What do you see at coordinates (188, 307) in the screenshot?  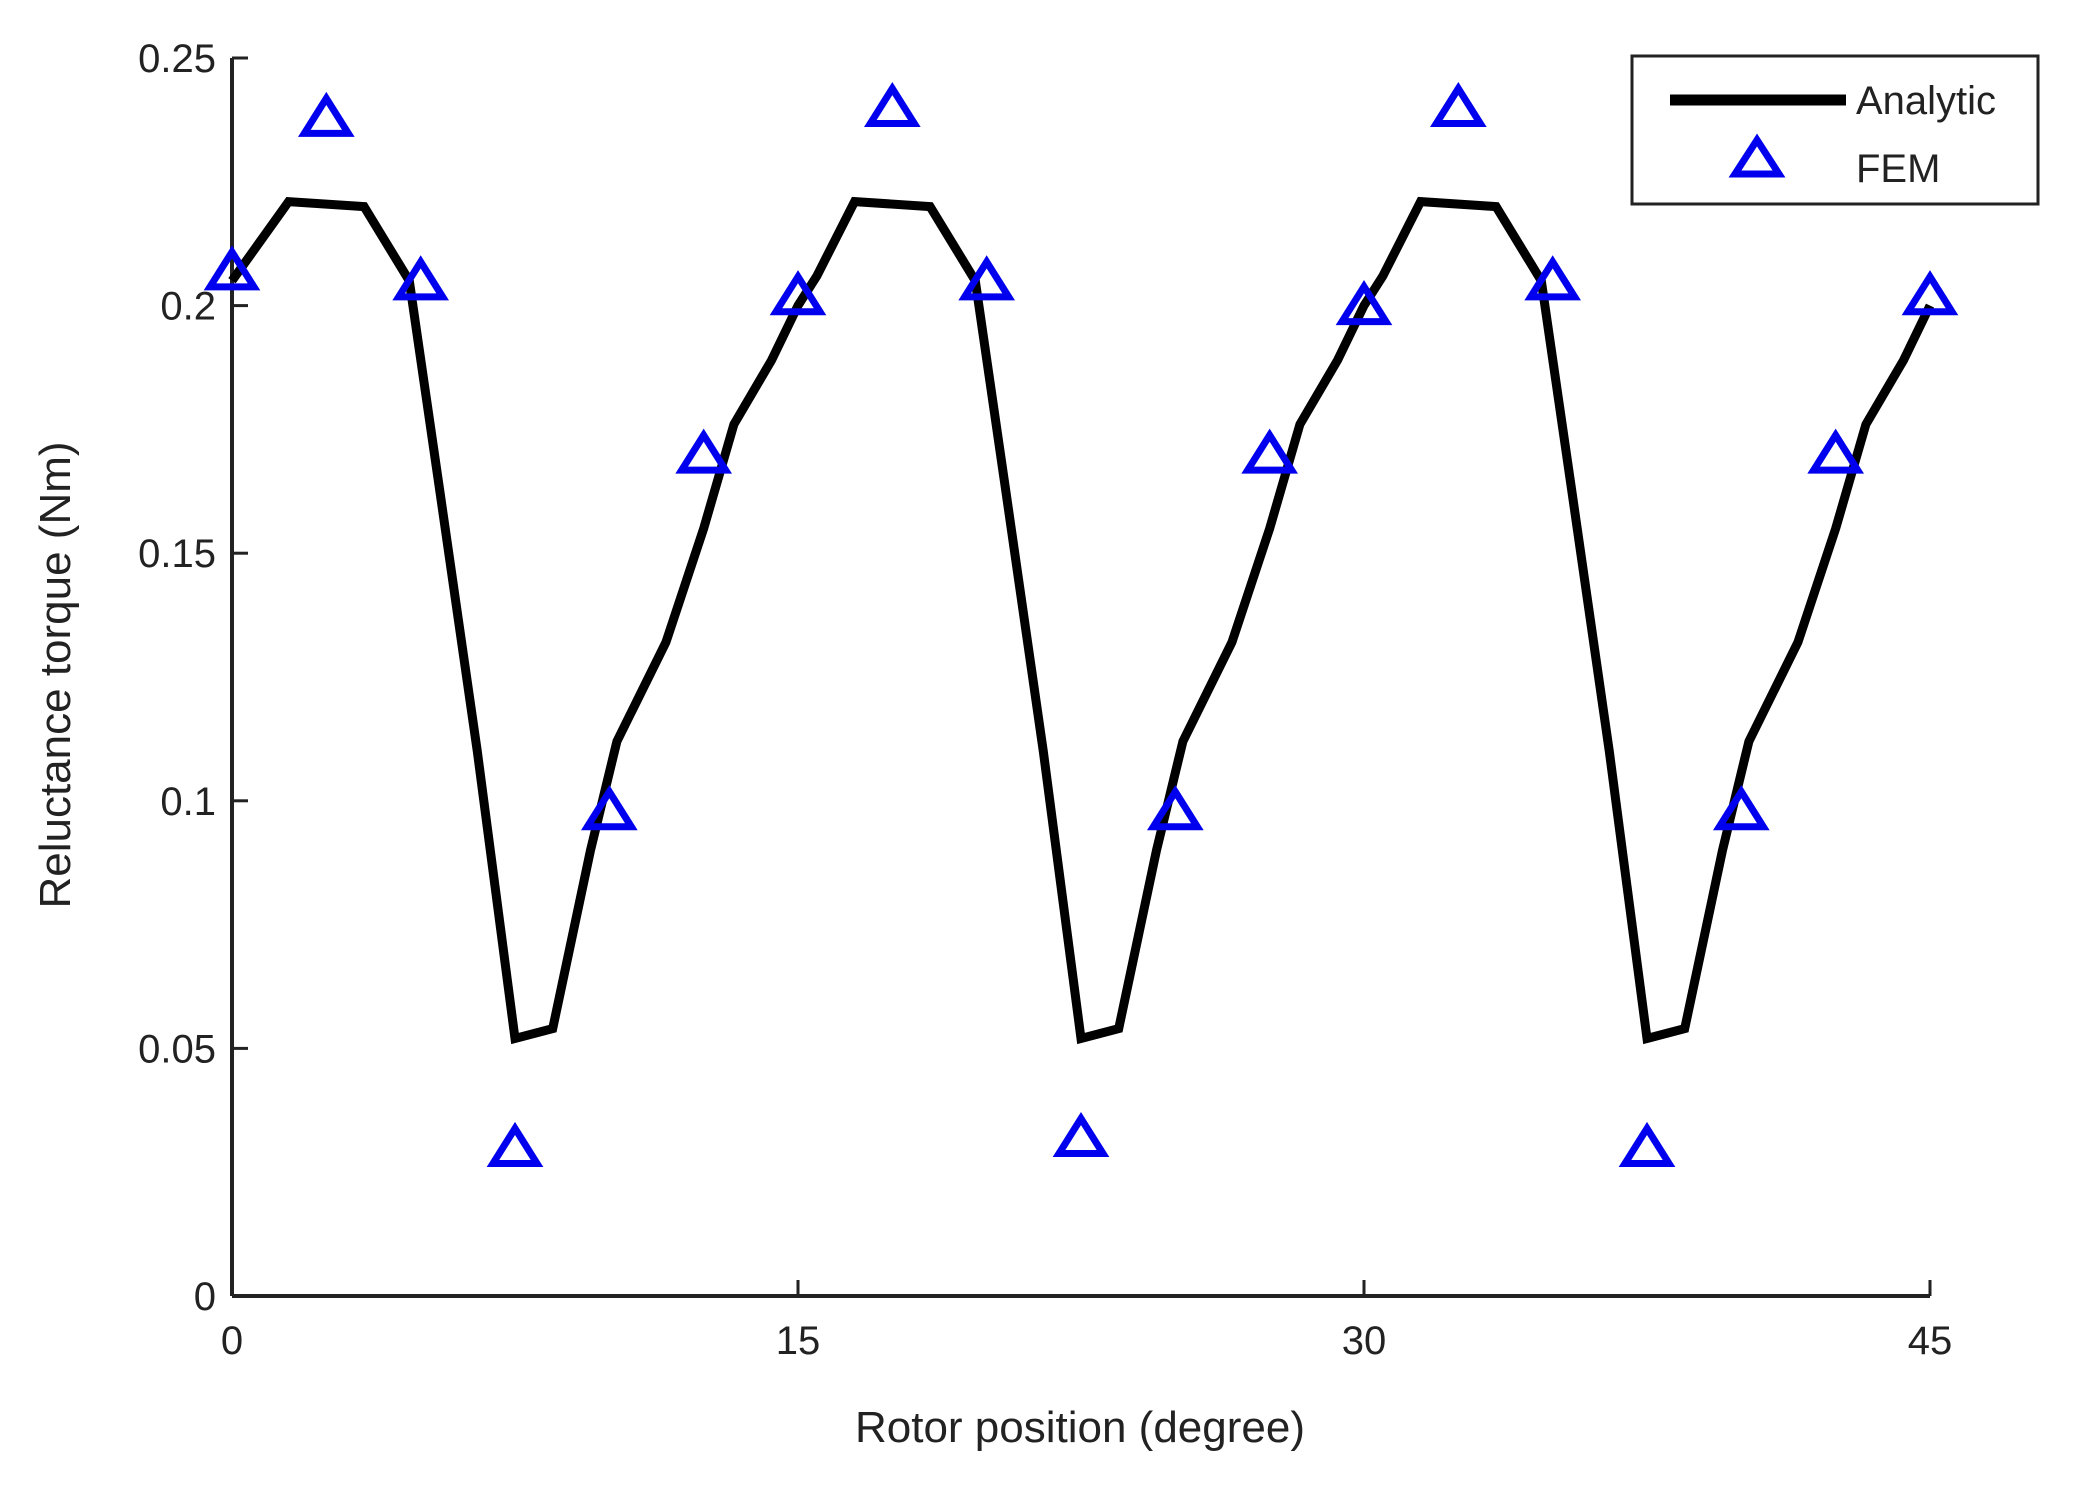 I see `y-tick-label: 0.2` at bounding box center [188, 307].